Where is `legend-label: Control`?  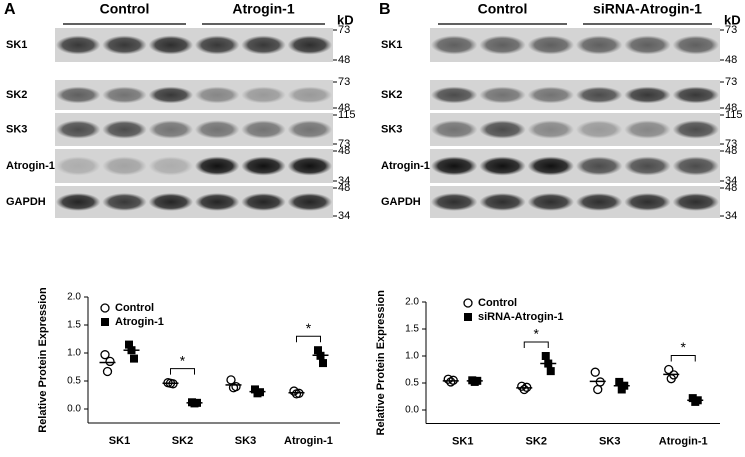
legend-label: Control is located at coordinates (497, 303).